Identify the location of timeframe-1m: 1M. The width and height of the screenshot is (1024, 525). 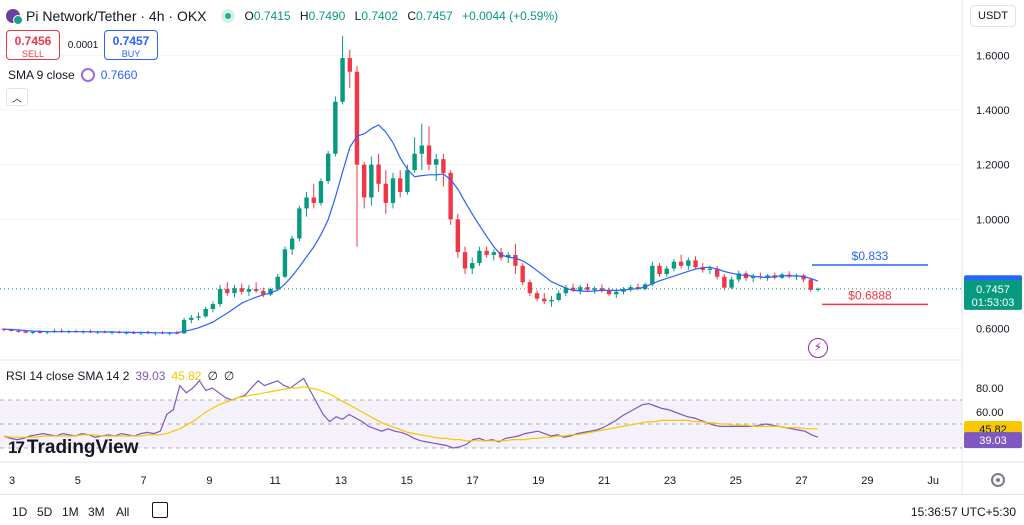
(70, 512).